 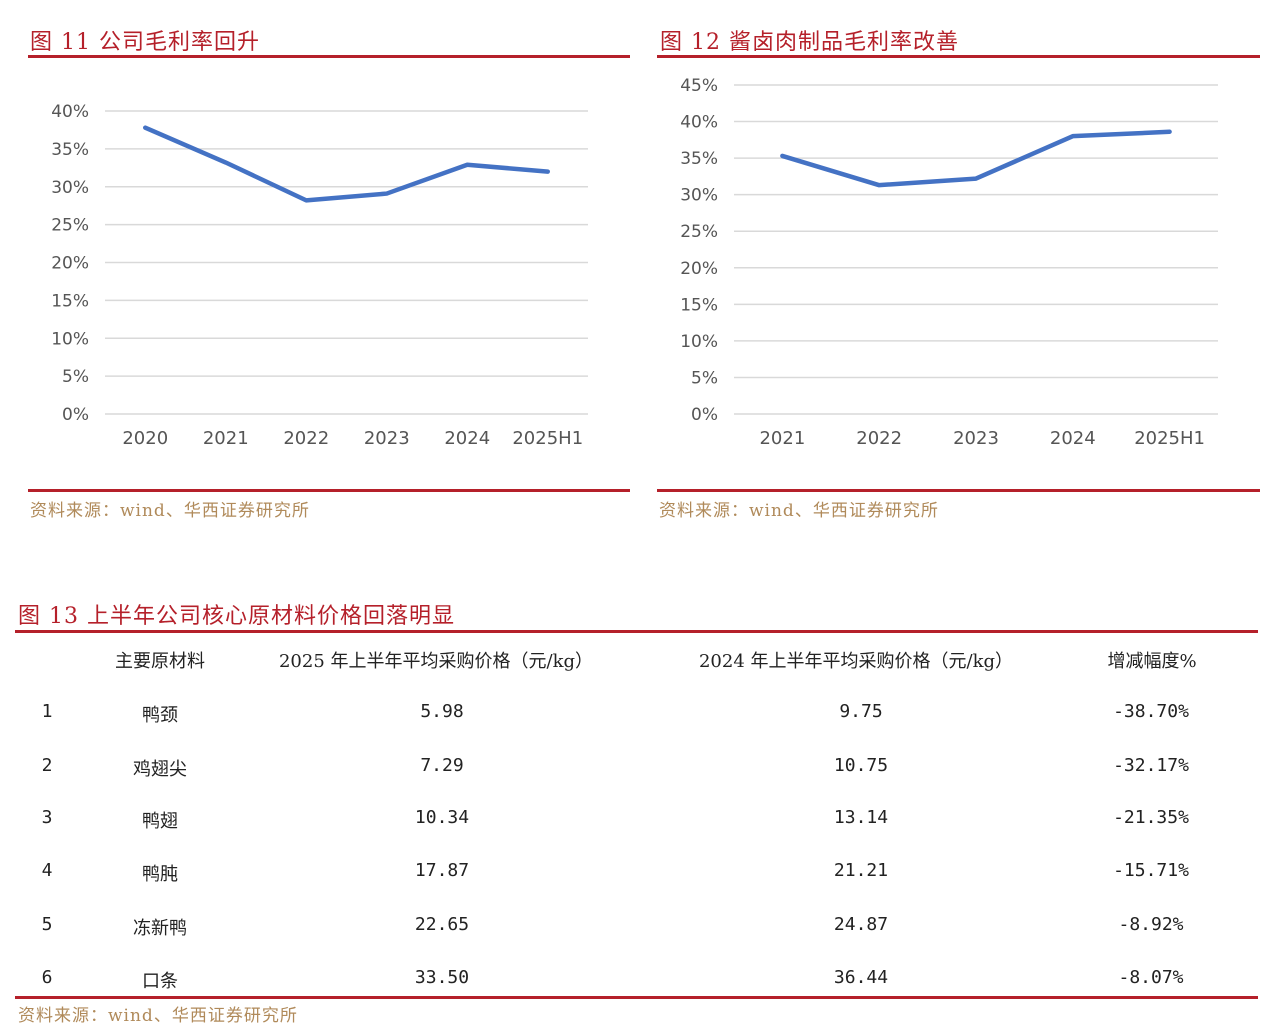 What do you see at coordinates (861, 924) in the screenshot?
I see `price-2024: 24.87` at bounding box center [861, 924].